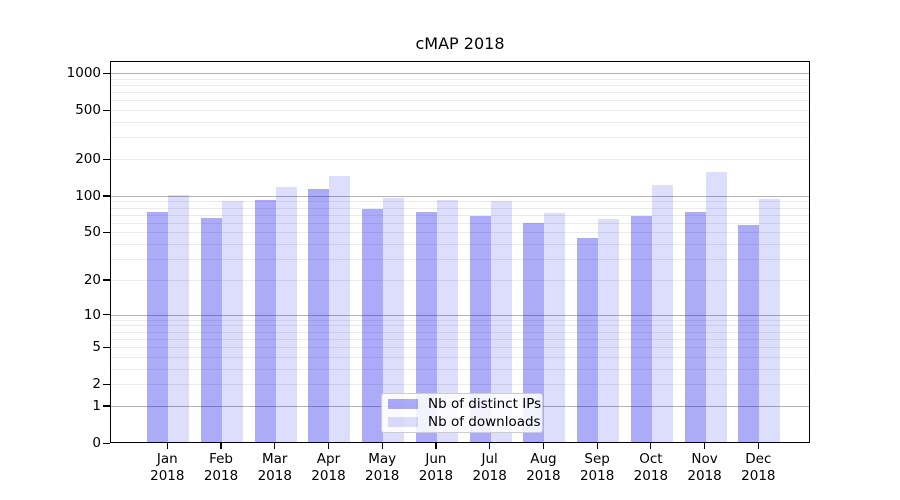  Describe the element at coordinates (489, 467) in the screenshot. I see `x-tick-label: Jul 2018` at that location.